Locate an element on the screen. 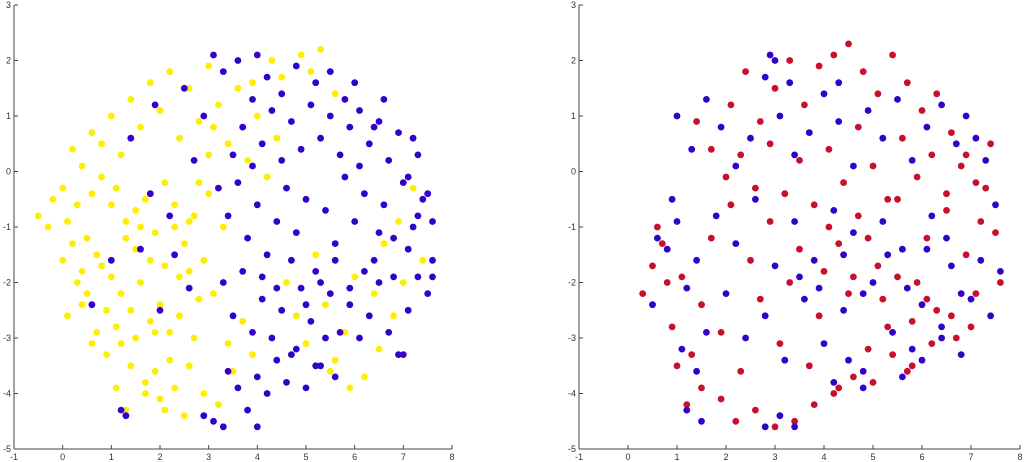 The height and width of the screenshot is (462, 1024). x-tick-label: 2 is located at coordinates (725, 457).